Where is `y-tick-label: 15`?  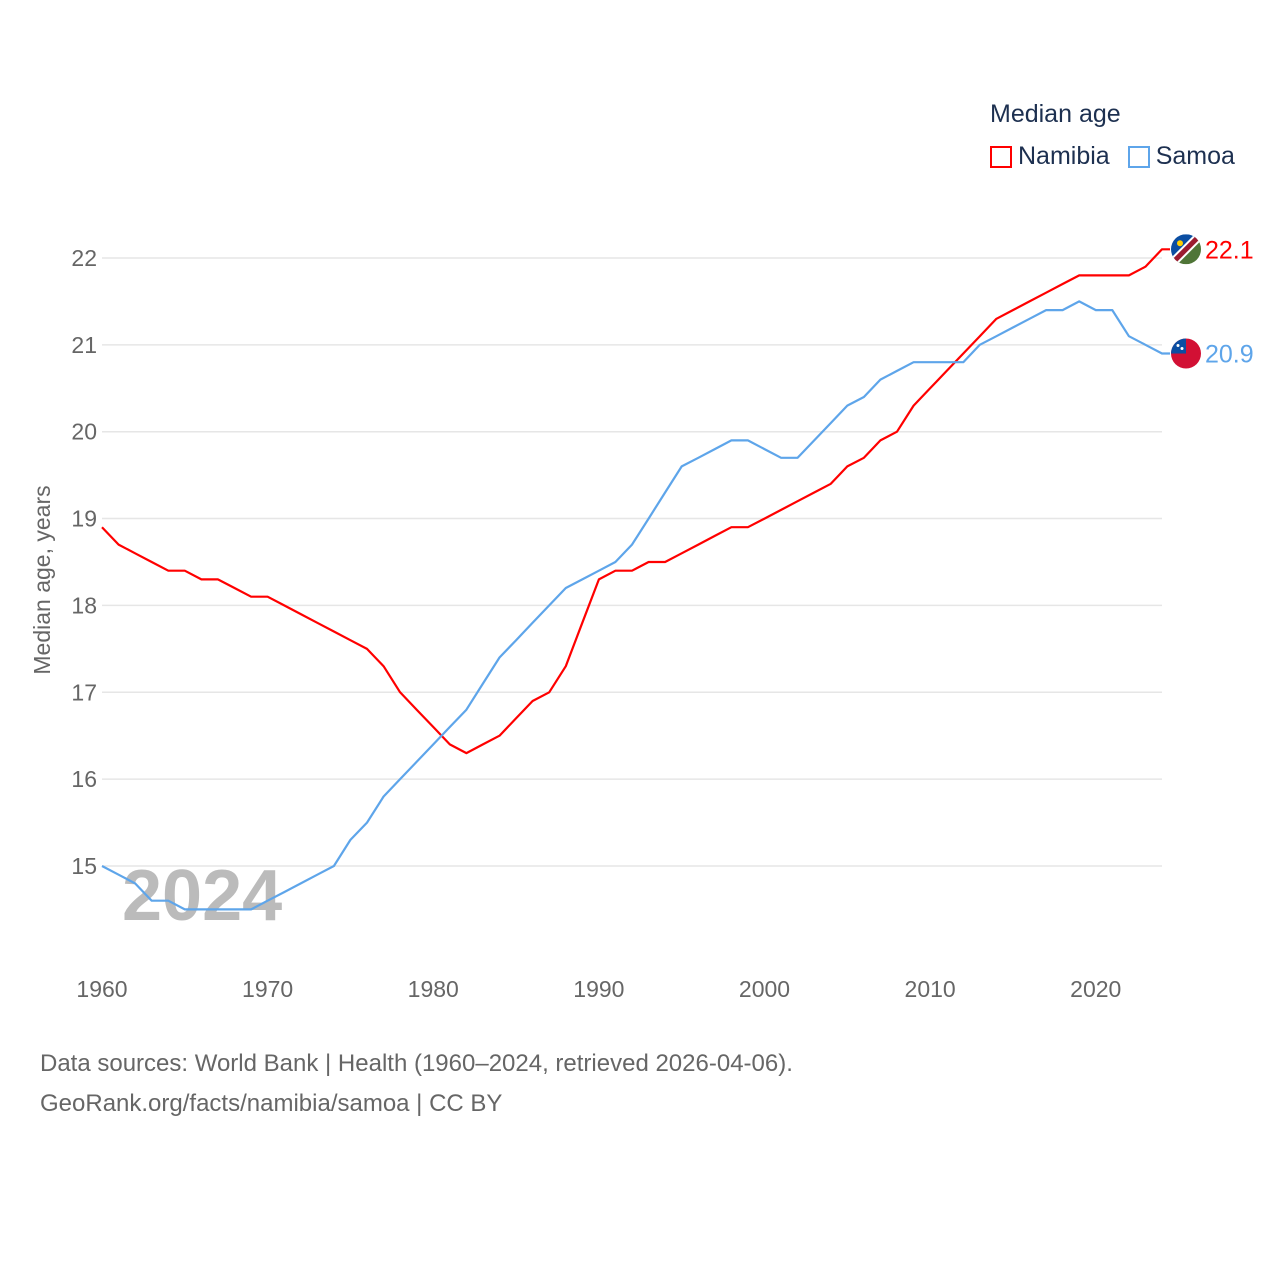
y-tick-label: 15 is located at coordinates (84, 866).